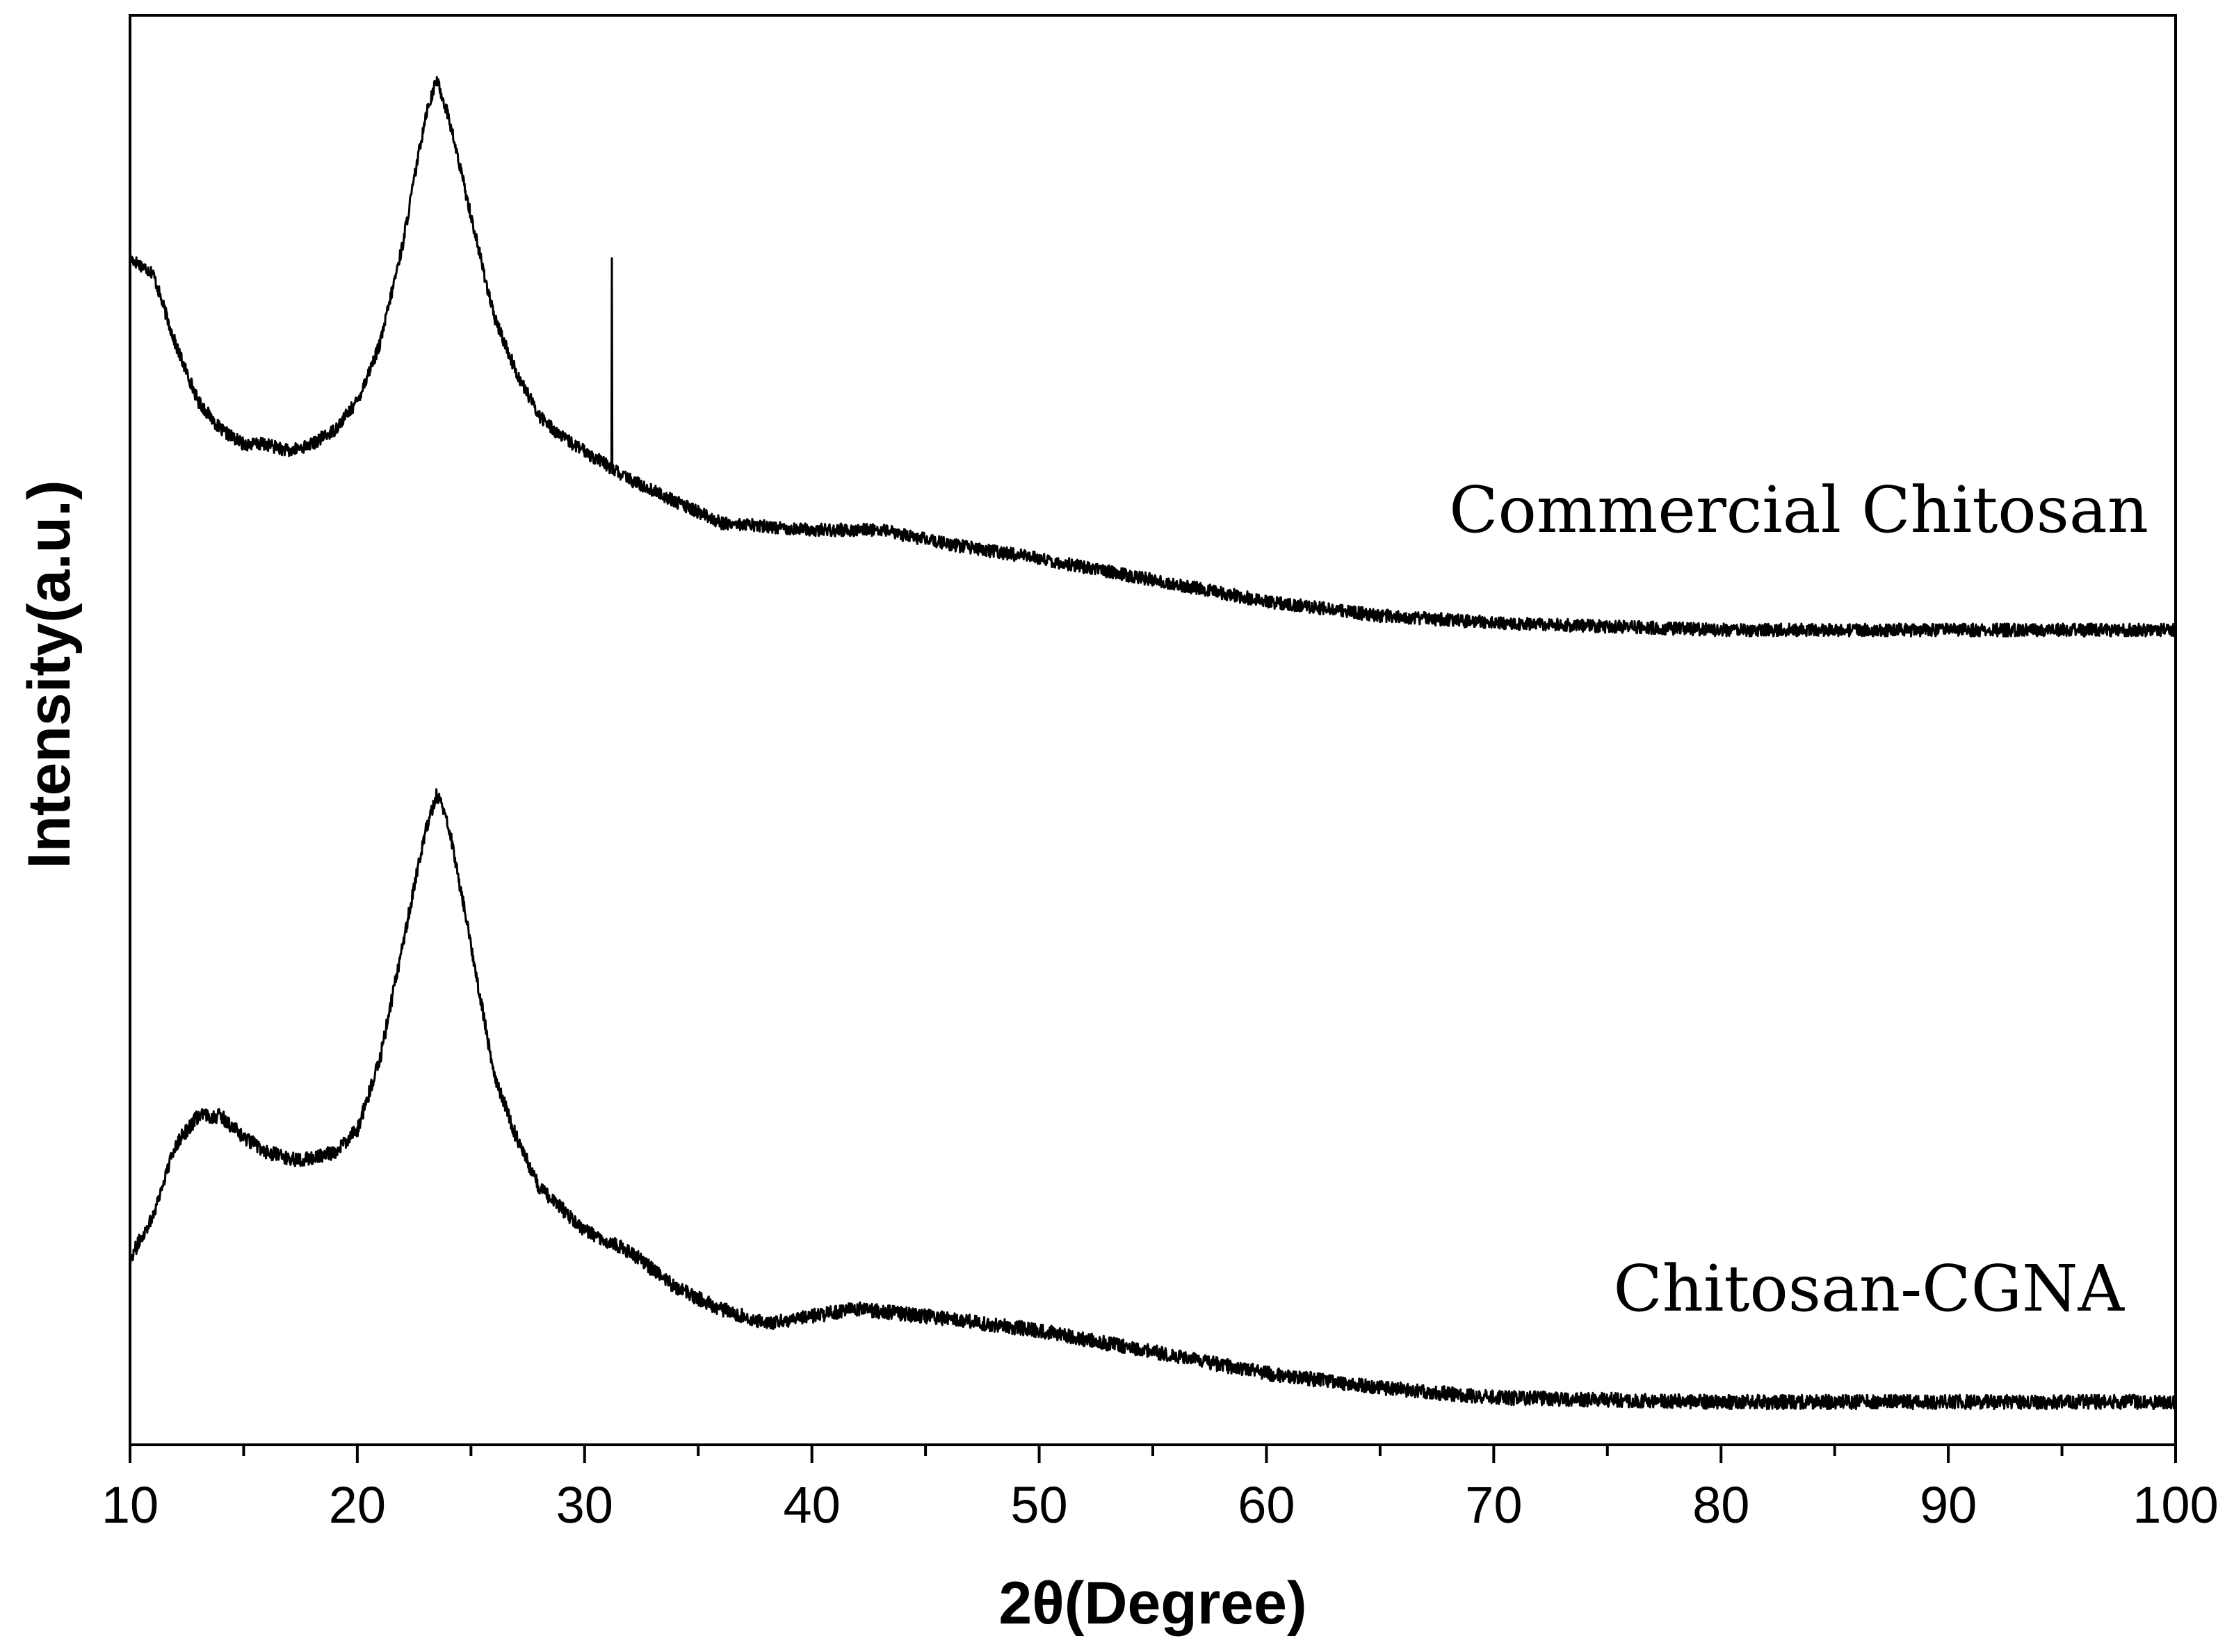  I want to click on x-axis-title: 2θ(Degree), so click(1152, 1603).